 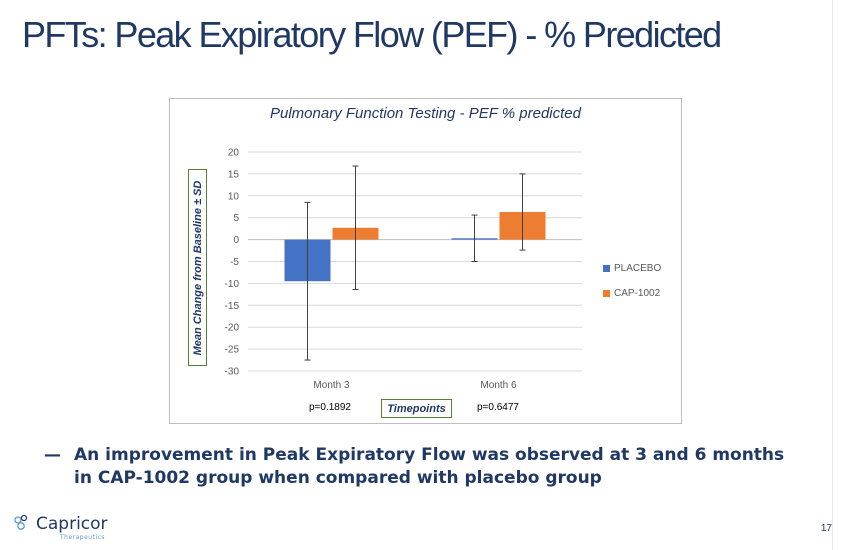 What do you see at coordinates (416, 408) in the screenshot?
I see `x-axis-label: Timepoints` at bounding box center [416, 408].